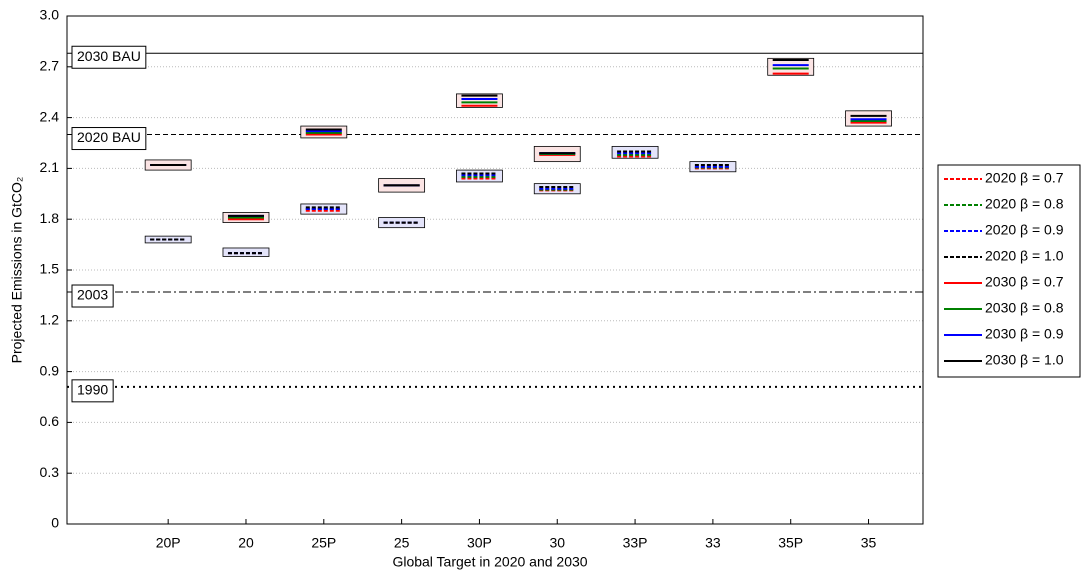  What do you see at coordinates (1024, 308) in the screenshot?
I see `legend-label: 2030 β = 0.8` at bounding box center [1024, 308].